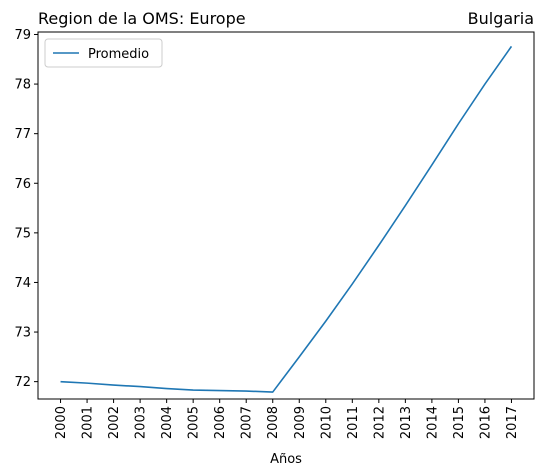 Image resolution: width=543 pixels, height=476 pixels. I want to click on x-tick-label: 2004, so click(167, 422).